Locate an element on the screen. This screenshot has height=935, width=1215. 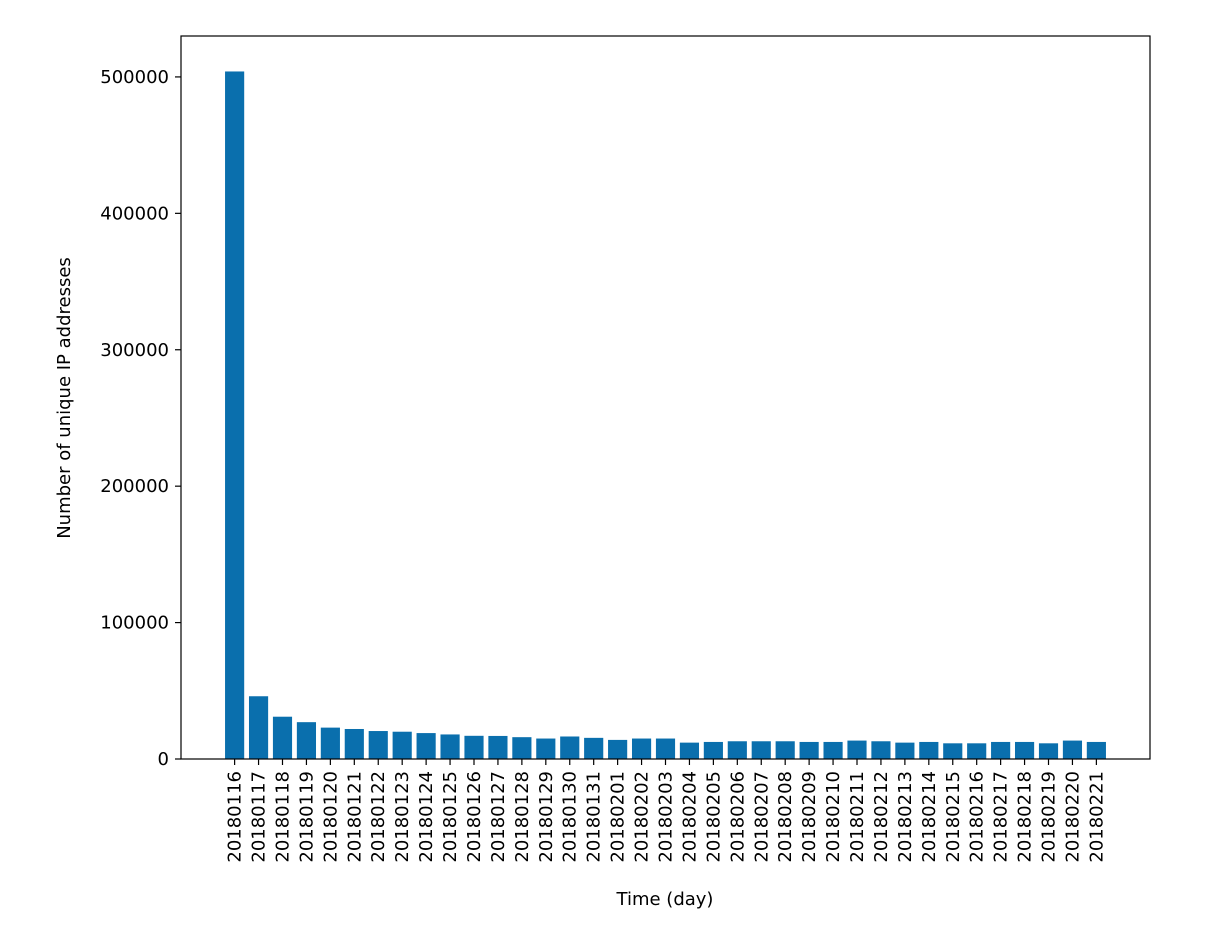
x-tick-label: 20180129 is located at coordinates (546, 817).